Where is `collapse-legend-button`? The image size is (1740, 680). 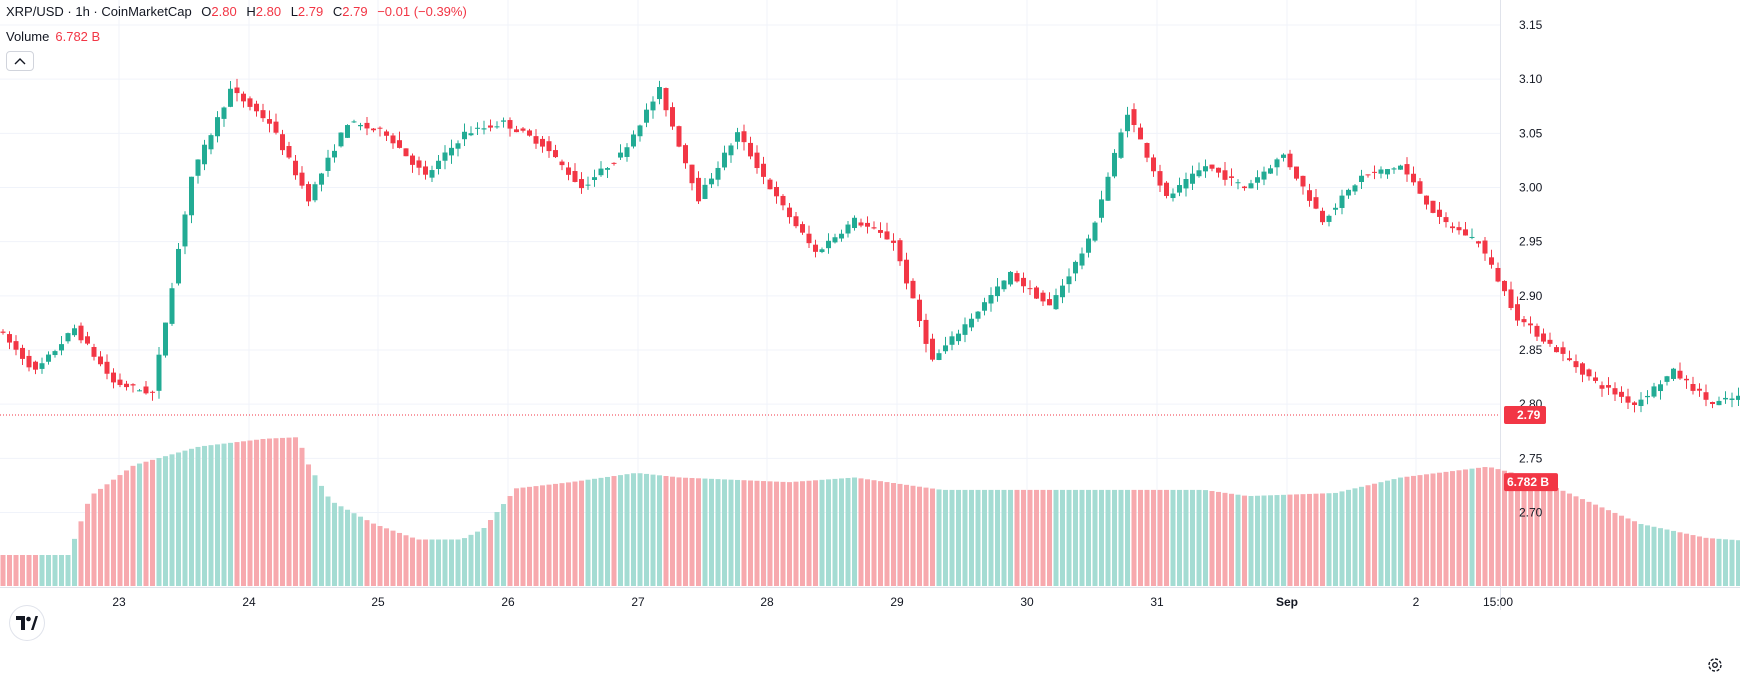
collapse-legend-button is located at coordinates (20, 61).